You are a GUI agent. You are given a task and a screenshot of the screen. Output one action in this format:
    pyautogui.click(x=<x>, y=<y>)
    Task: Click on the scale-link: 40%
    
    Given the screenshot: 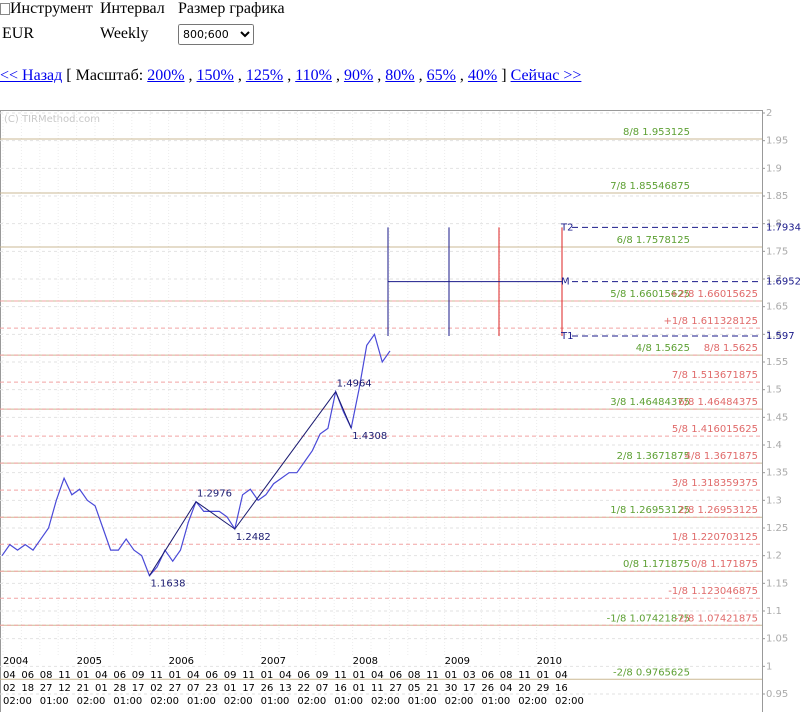 What is the action you would take?
    pyautogui.click(x=482, y=75)
    